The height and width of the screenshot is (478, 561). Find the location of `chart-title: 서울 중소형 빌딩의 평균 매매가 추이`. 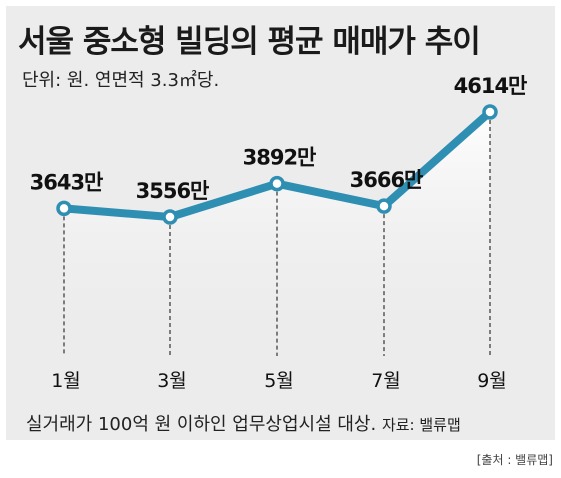

chart-title: 서울 중소형 빌딩의 평균 매매가 추이 is located at coordinates (249, 42).